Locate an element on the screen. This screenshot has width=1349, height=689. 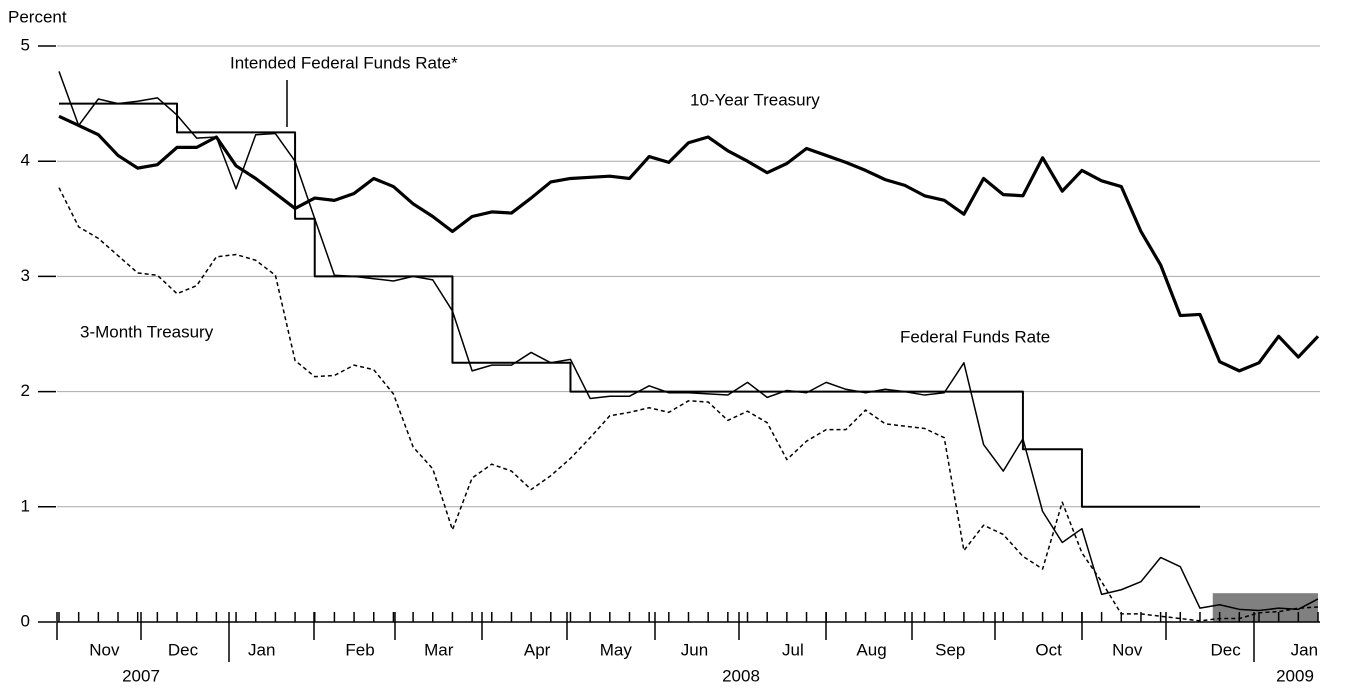
year-label: 2008 is located at coordinates (741, 675).